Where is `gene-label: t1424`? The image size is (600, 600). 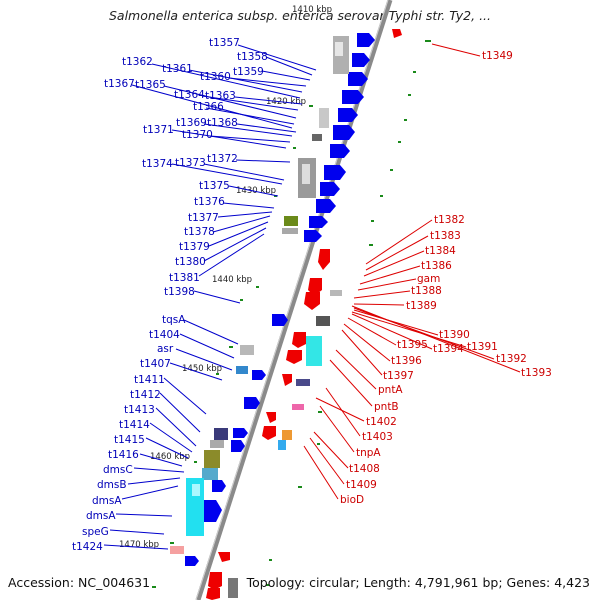
gene-label: t1424 is located at coordinates (87, 547).